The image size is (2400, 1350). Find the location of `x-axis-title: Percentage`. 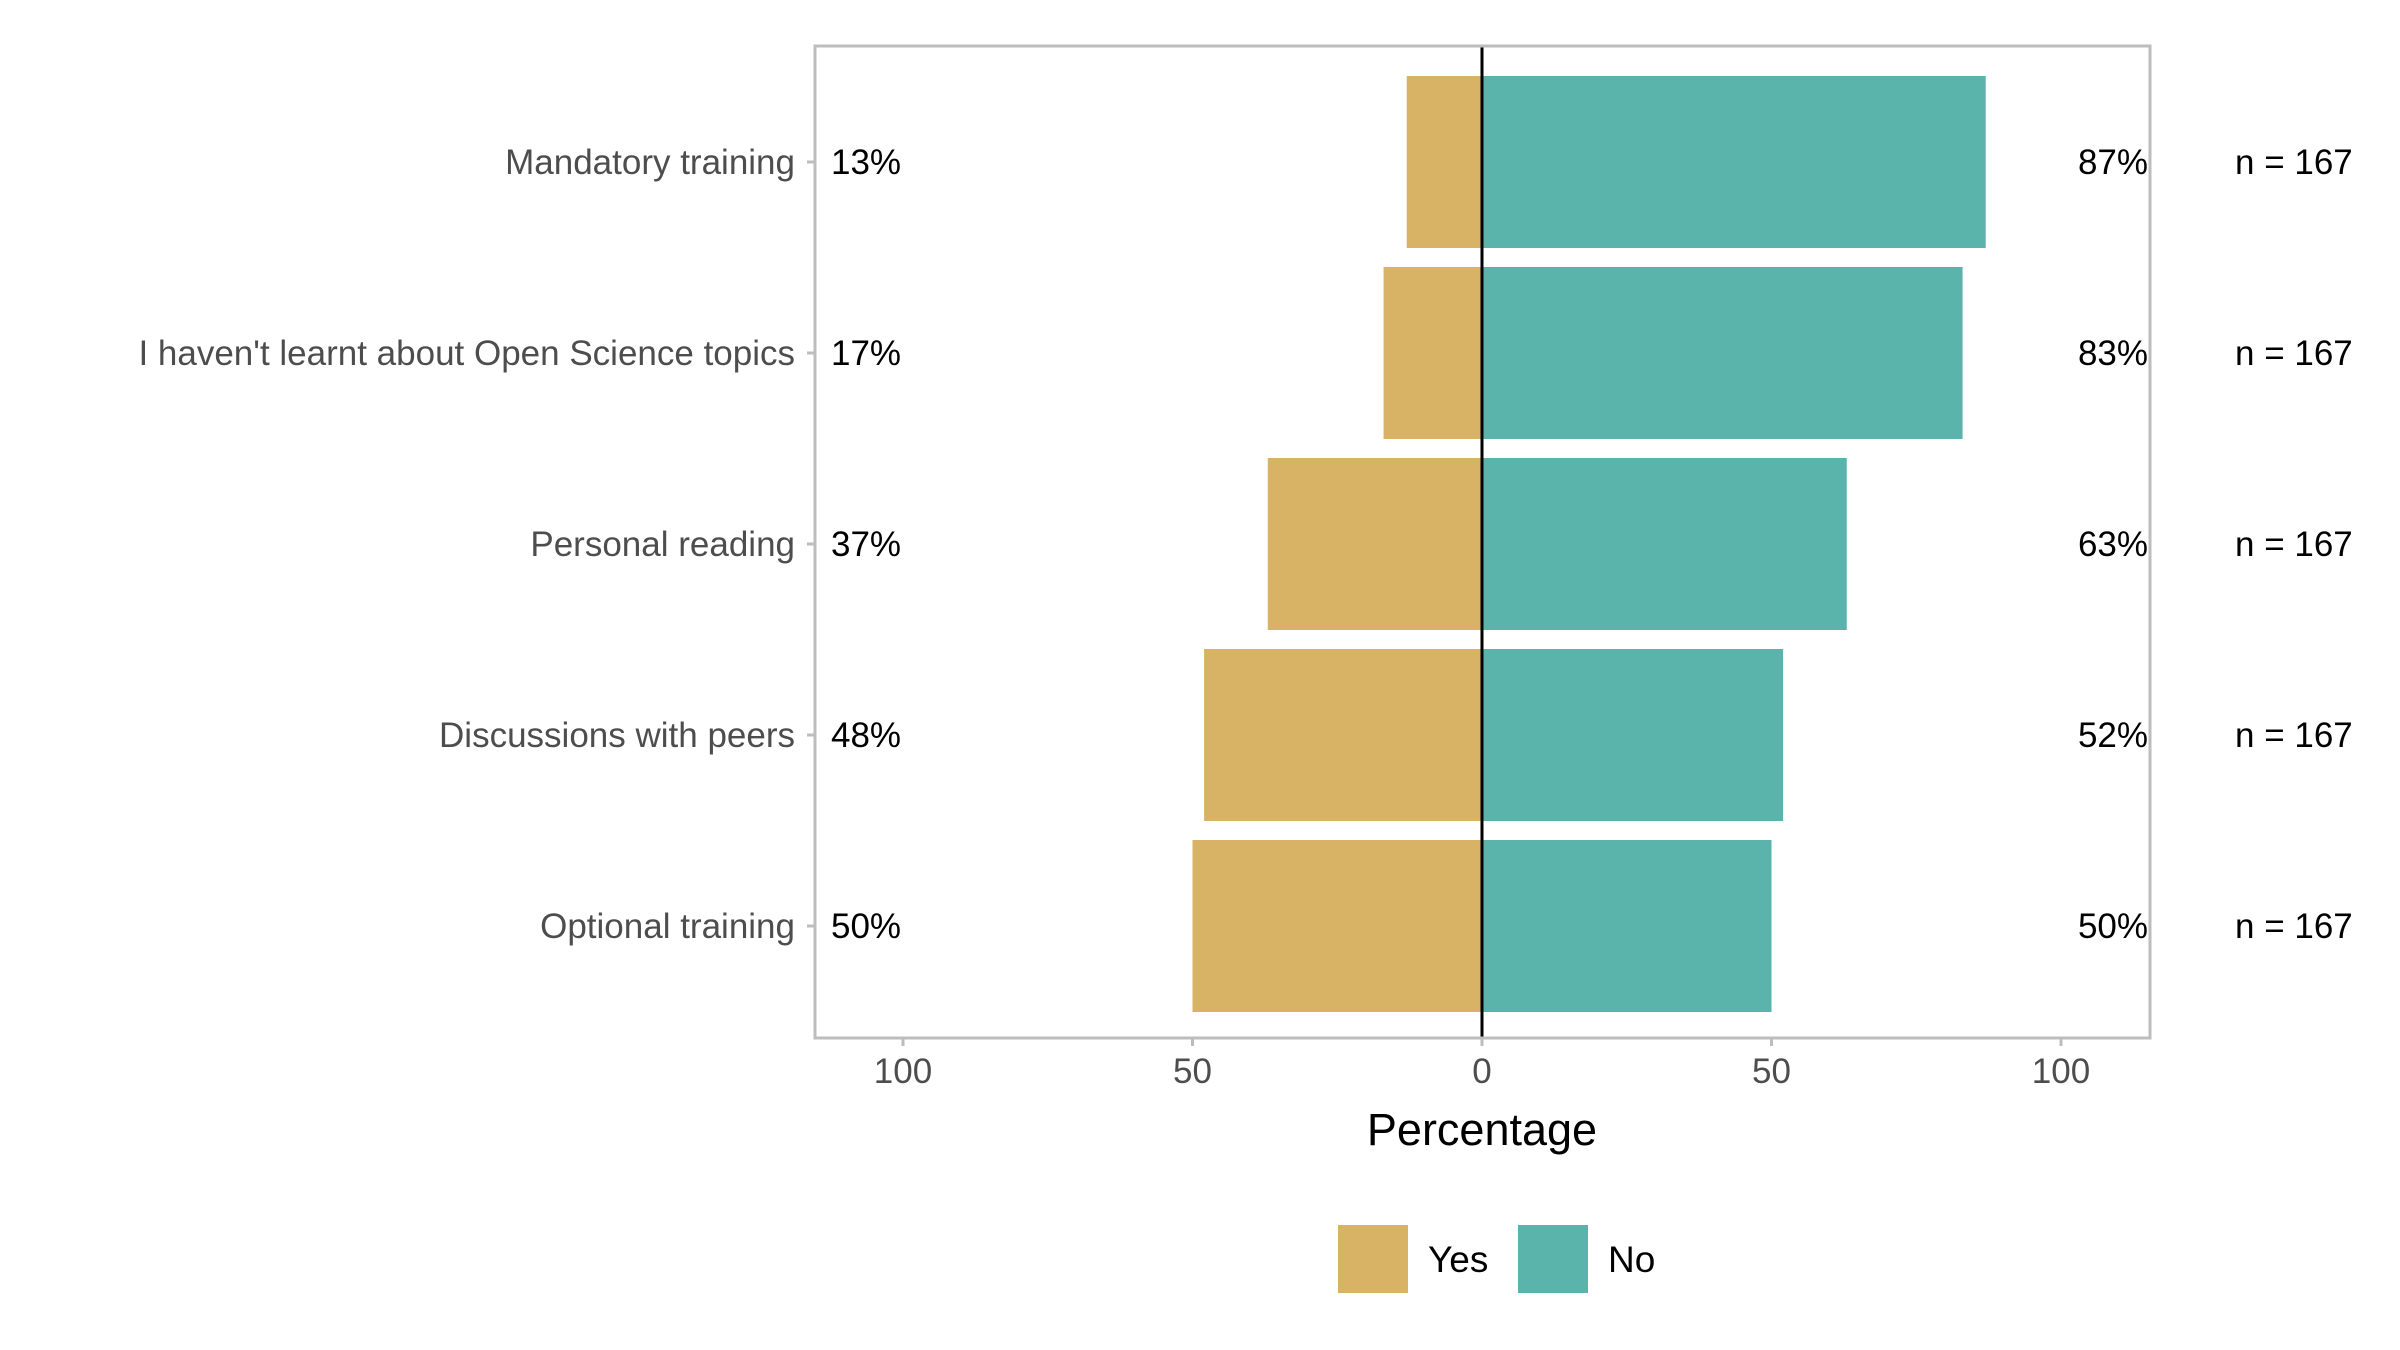

x-axis-title: Percentage is located at coordinates (1482, 1129).